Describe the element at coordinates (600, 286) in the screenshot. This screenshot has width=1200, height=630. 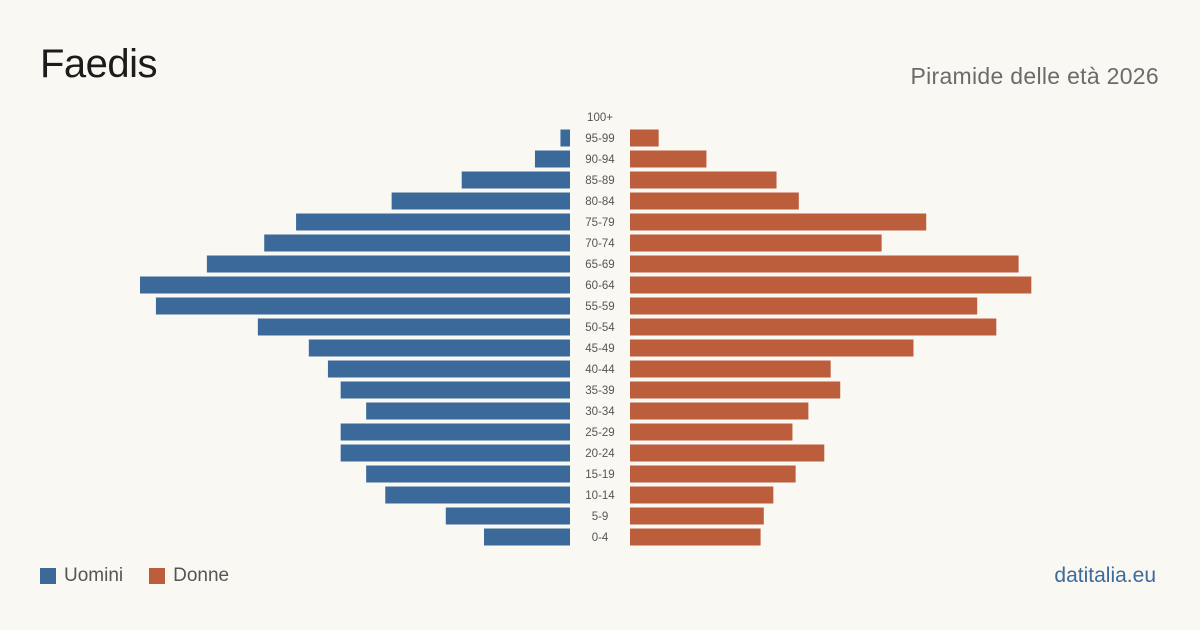
I see `age-label-60-64: 60-64` at that location.